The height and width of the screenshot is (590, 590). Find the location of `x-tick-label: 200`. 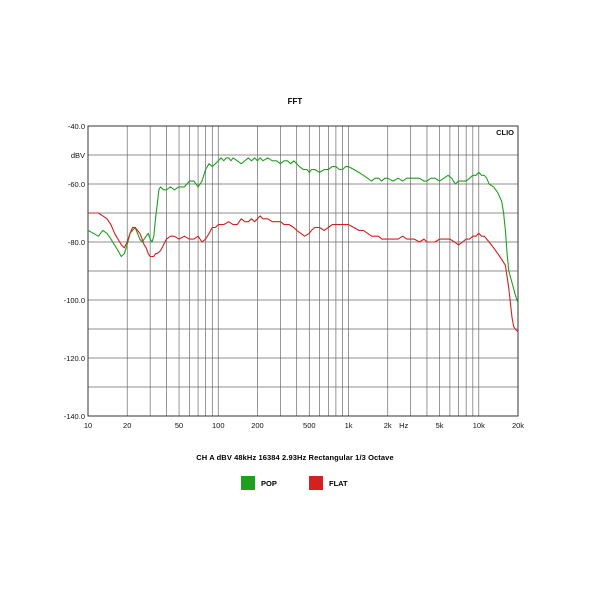

x-tick-label: 200 is located at coordinates (257, 425).